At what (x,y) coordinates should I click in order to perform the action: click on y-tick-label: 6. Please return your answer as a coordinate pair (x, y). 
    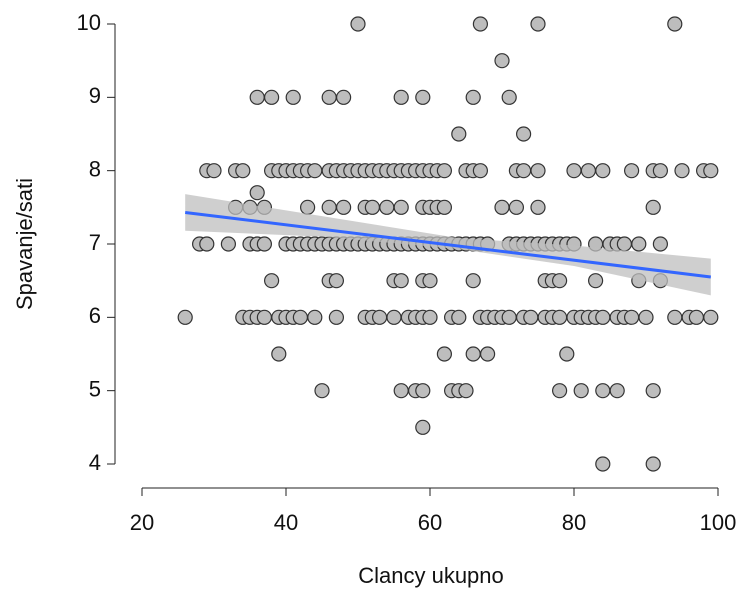
    Looking at the image, I should click on (95, 315).